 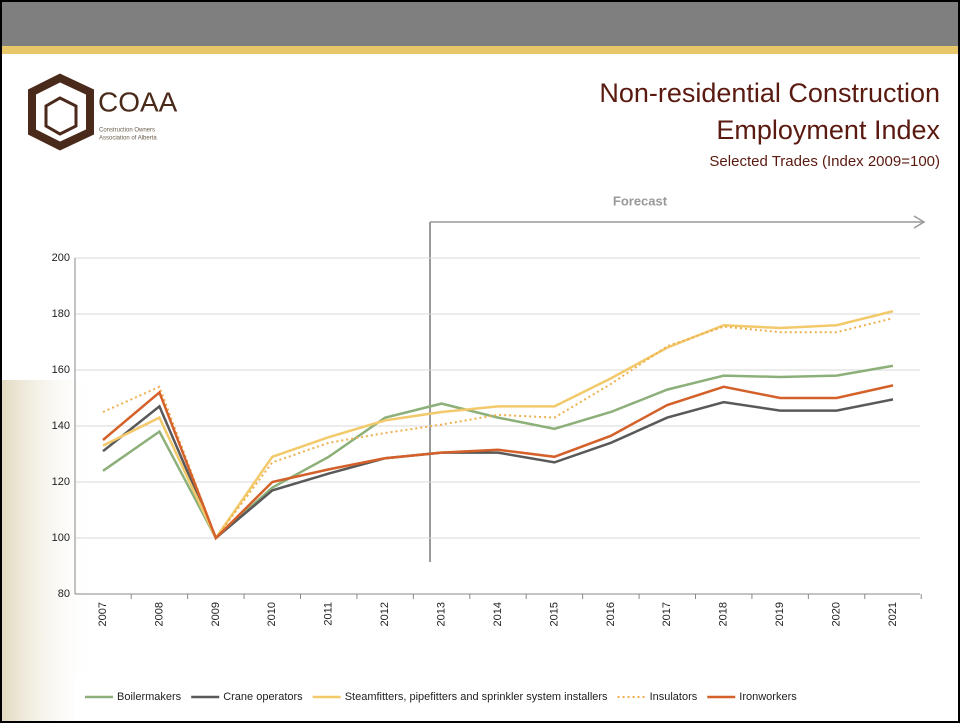 I want to click on forecast-arrowhead, so click(x=919, y=222).